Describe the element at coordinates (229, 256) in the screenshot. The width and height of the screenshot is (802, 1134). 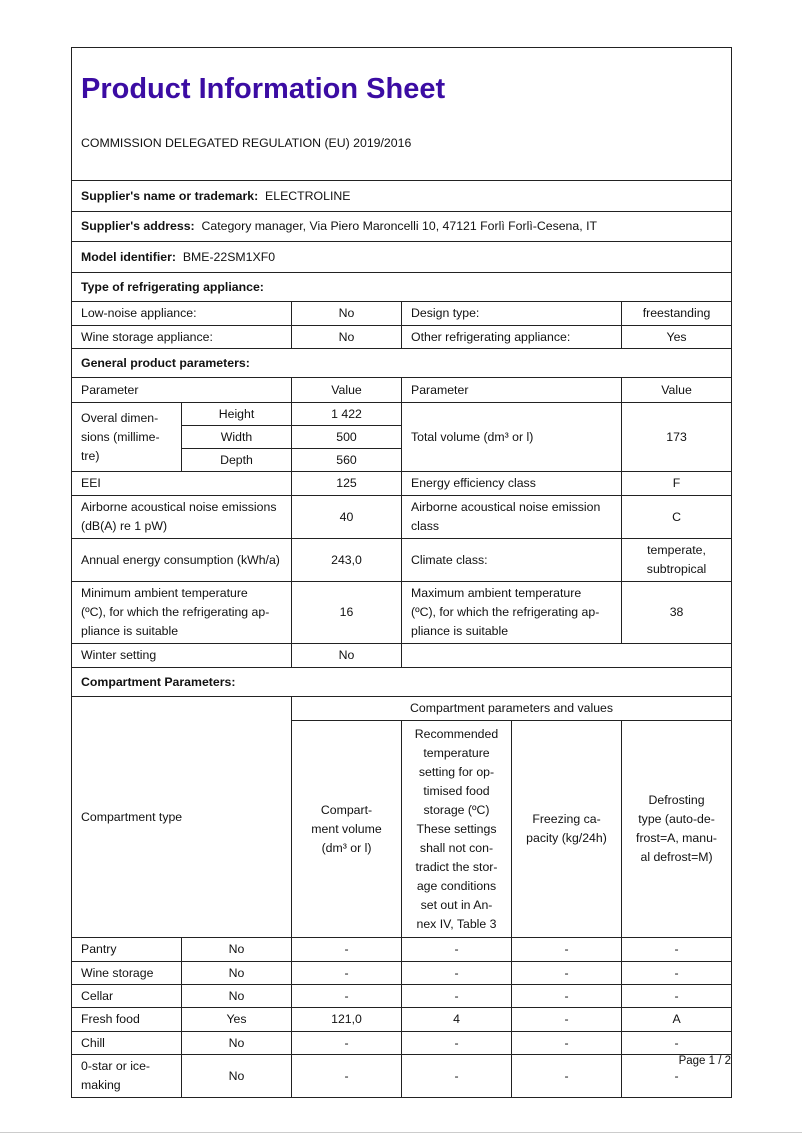
I see `model-value: BME-22SM1XF0` at that location.